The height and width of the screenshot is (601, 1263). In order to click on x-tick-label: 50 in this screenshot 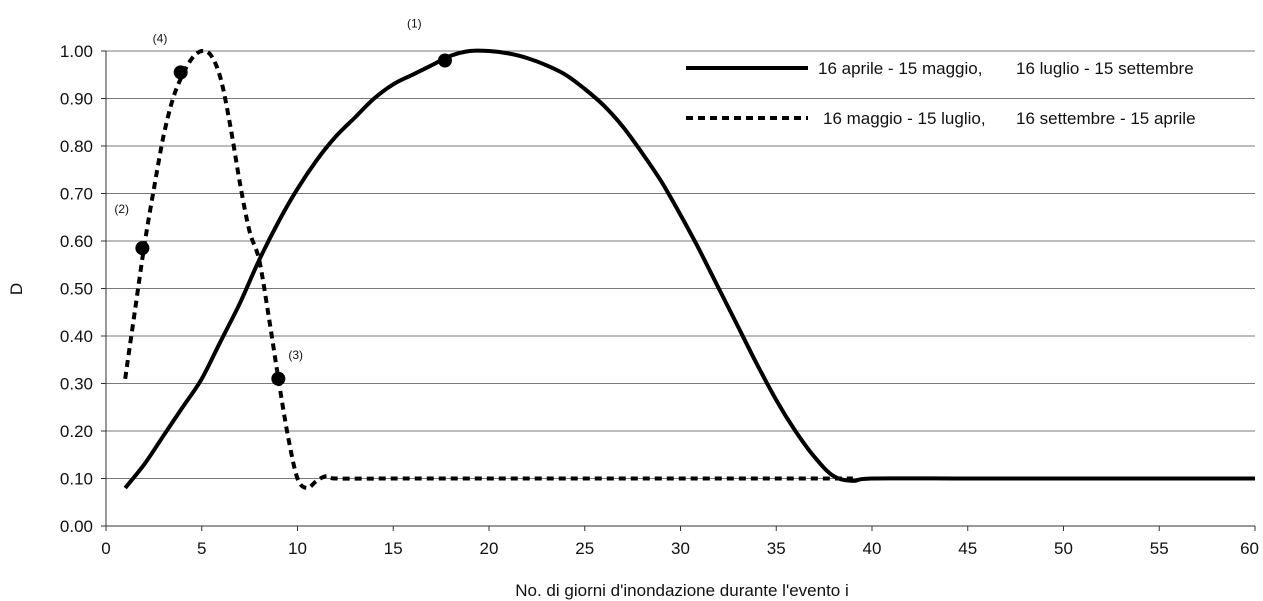, I will do `click(1063, 548)`.